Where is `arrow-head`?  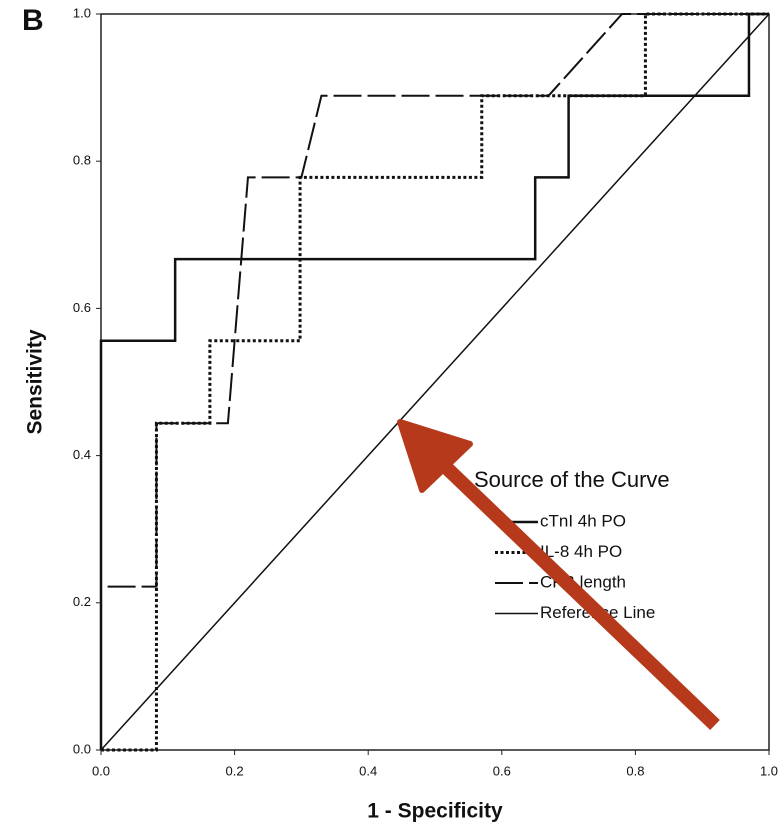 arrow-head is located at coordinates (435, 456).